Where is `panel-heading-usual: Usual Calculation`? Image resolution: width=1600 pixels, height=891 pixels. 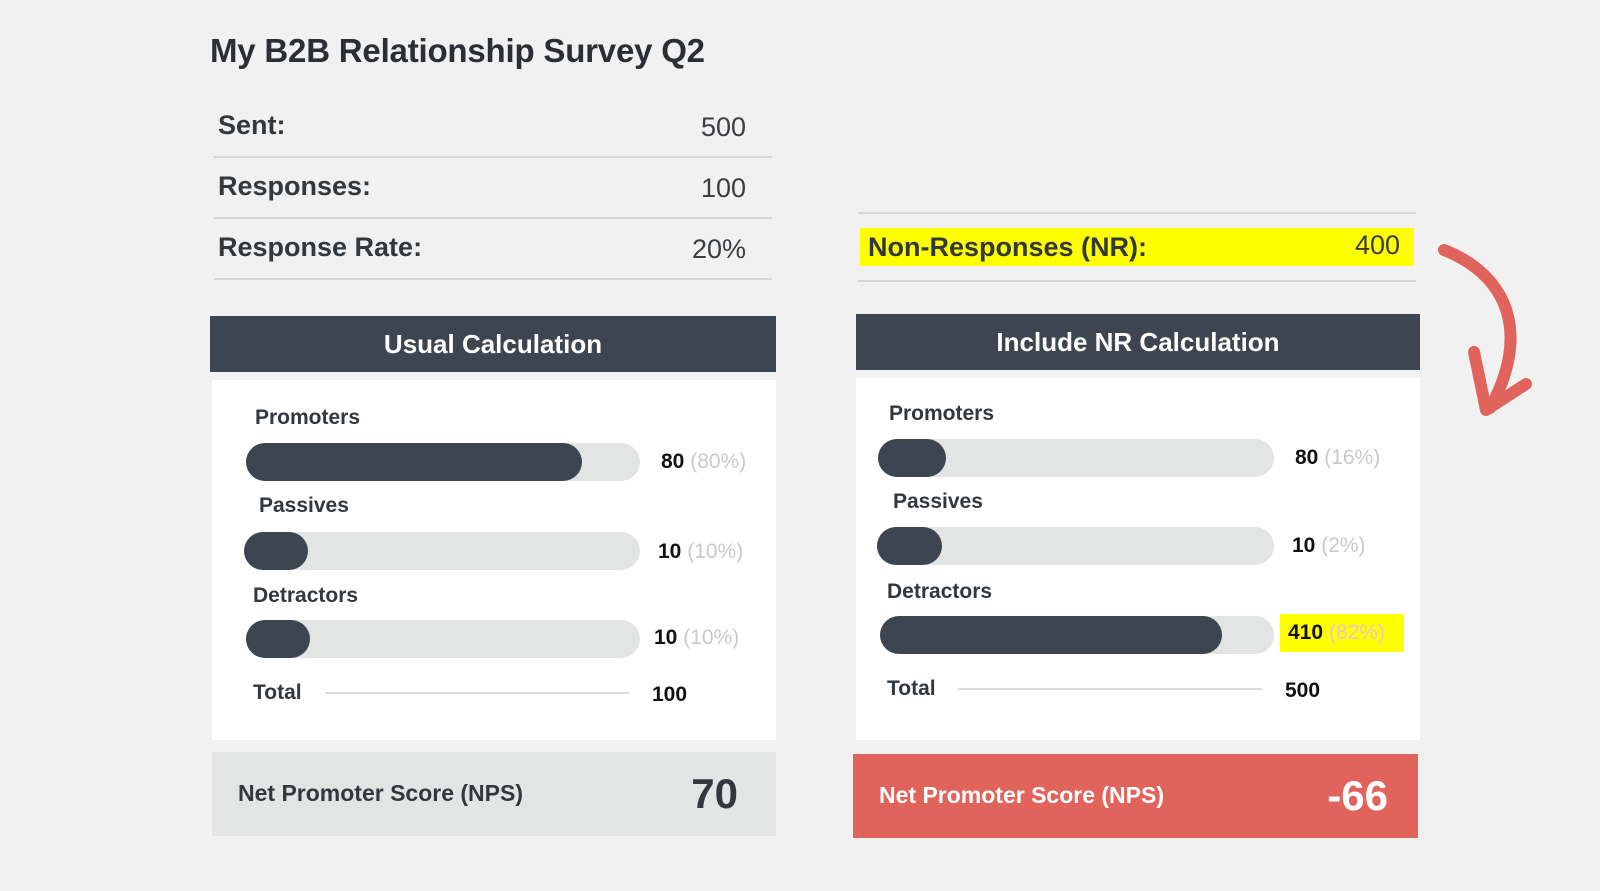
panel-heading-usual: Usual Calculation is located at coordinates (493, 344).